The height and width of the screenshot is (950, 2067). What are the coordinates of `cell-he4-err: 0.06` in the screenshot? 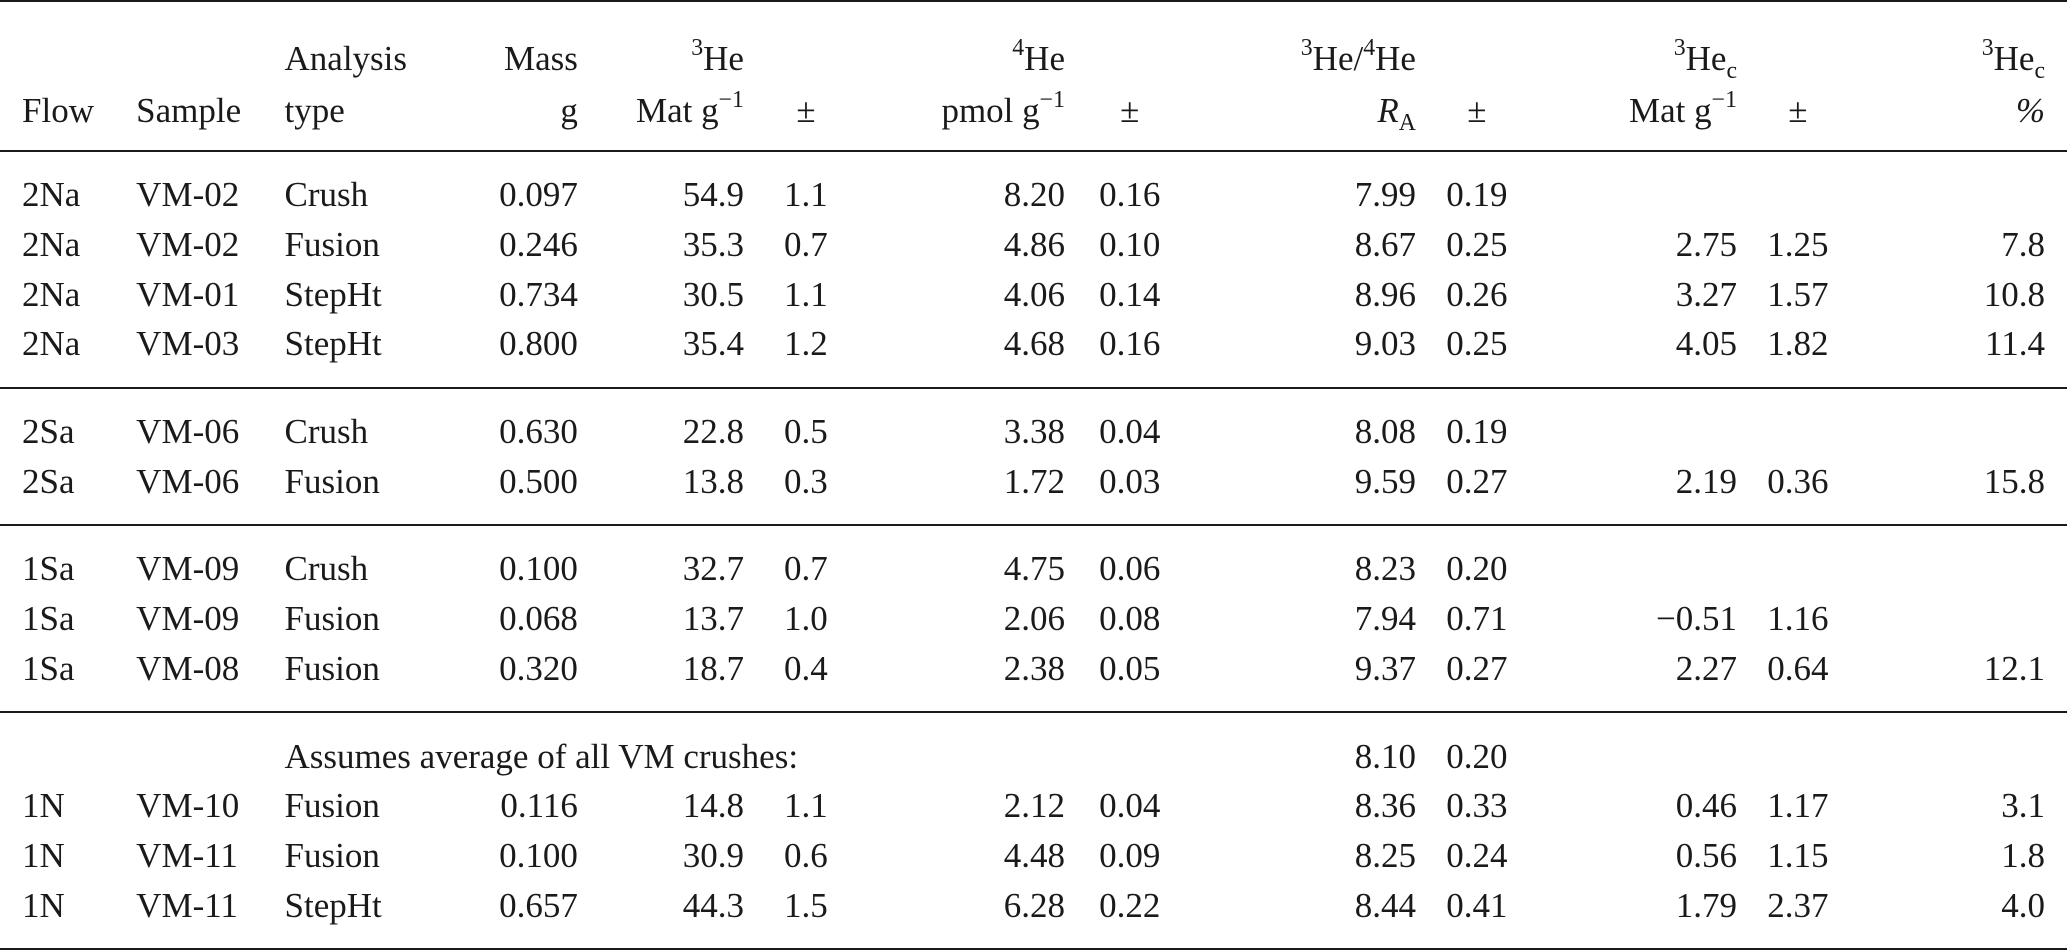 It's located at (1129, 559).